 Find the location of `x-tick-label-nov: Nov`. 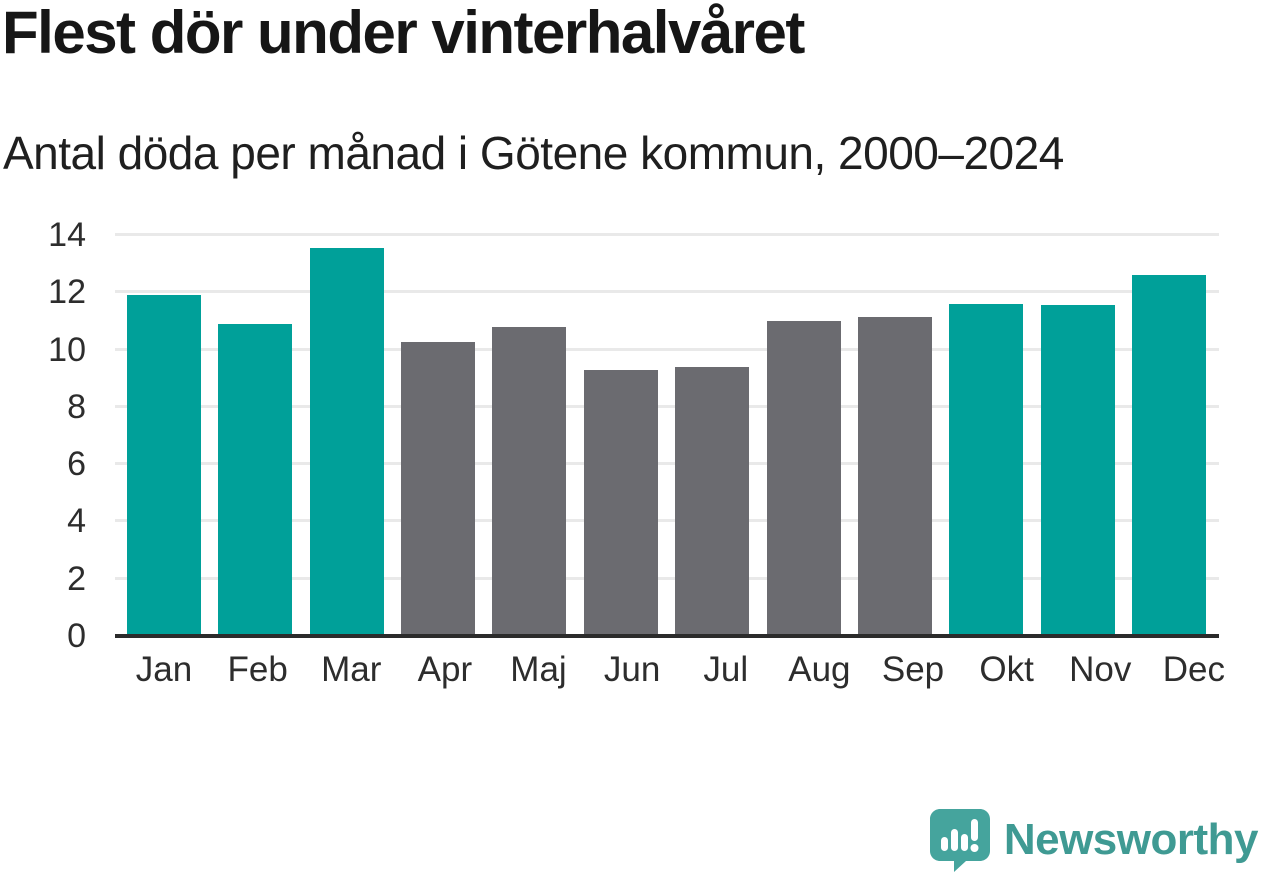

x-tick-label-nov: Nov is located at coordinates (1100, 669).